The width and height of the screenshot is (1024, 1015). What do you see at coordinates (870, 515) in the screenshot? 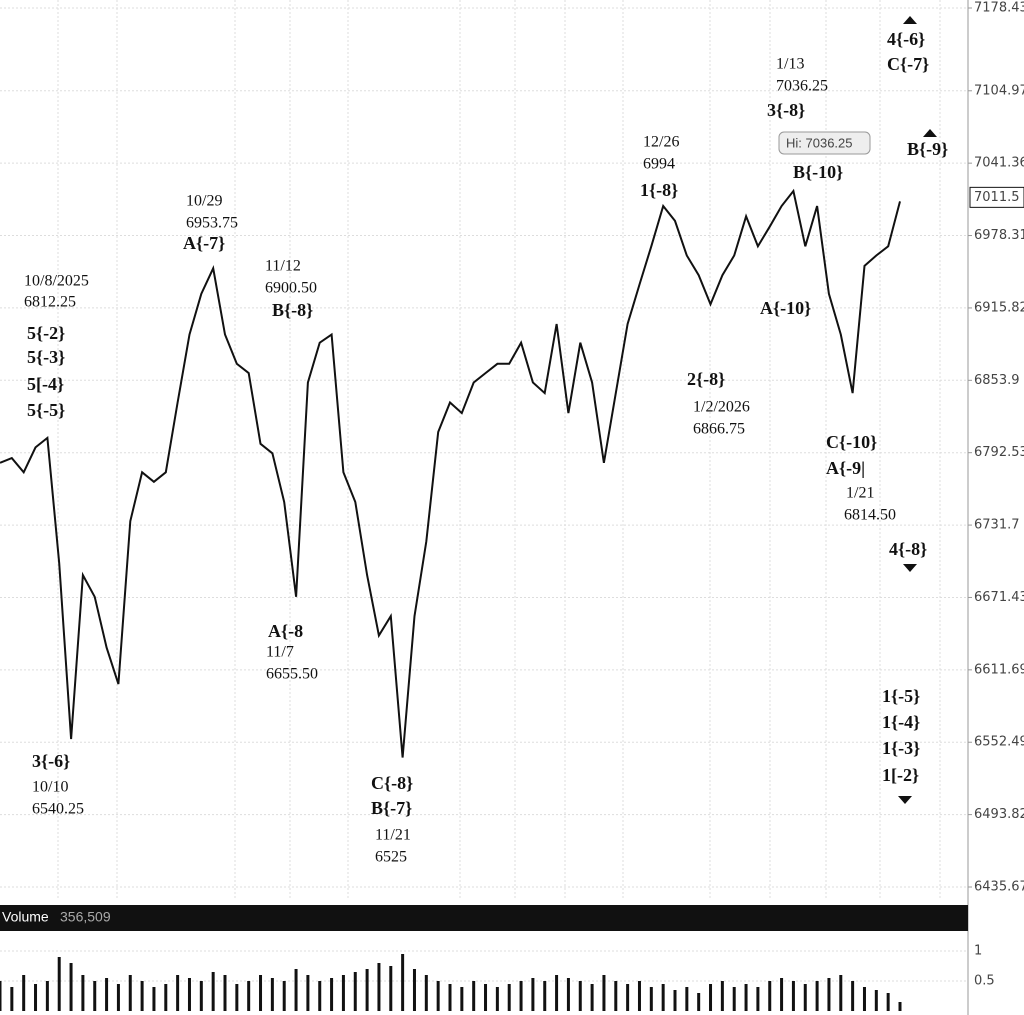
I see `annotation: 6814.50` at bounding box center [870, 515].